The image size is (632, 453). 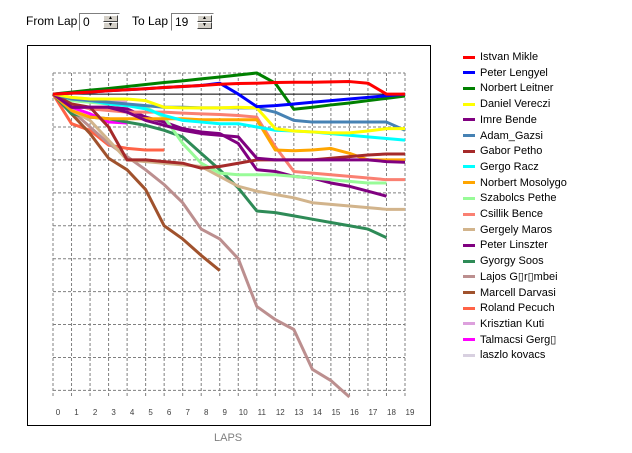 I want to click on legend-item: Gyorgy Soos, so click(x=503, y=261).